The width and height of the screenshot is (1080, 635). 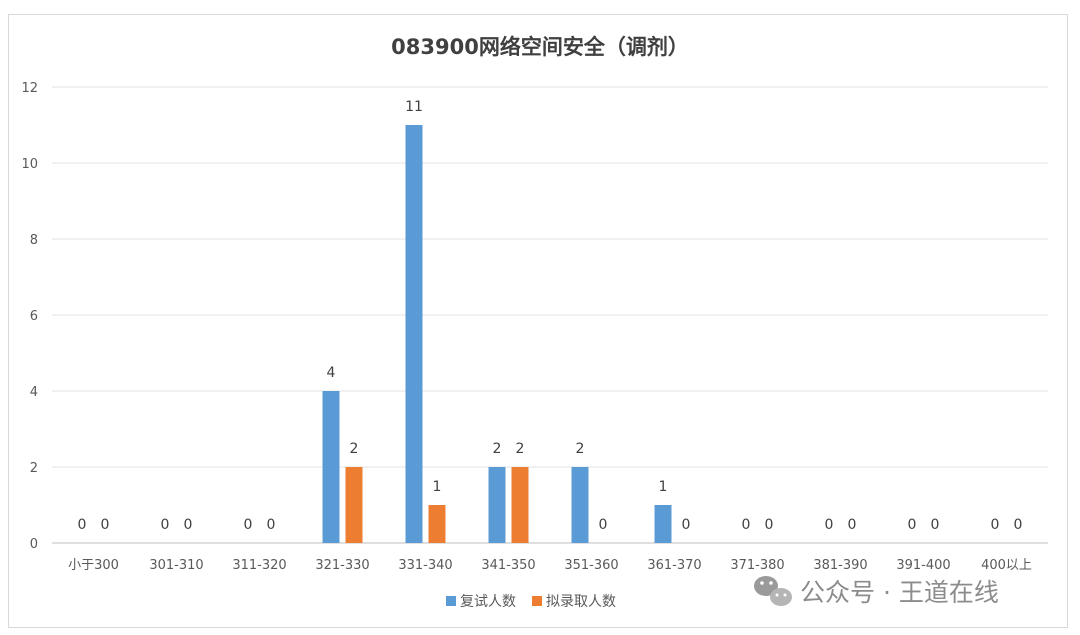 What do you see at coordinates (995, 525) in the screenshot?
I see `data-label-0-11: 0` at bounding box center [995, 525].